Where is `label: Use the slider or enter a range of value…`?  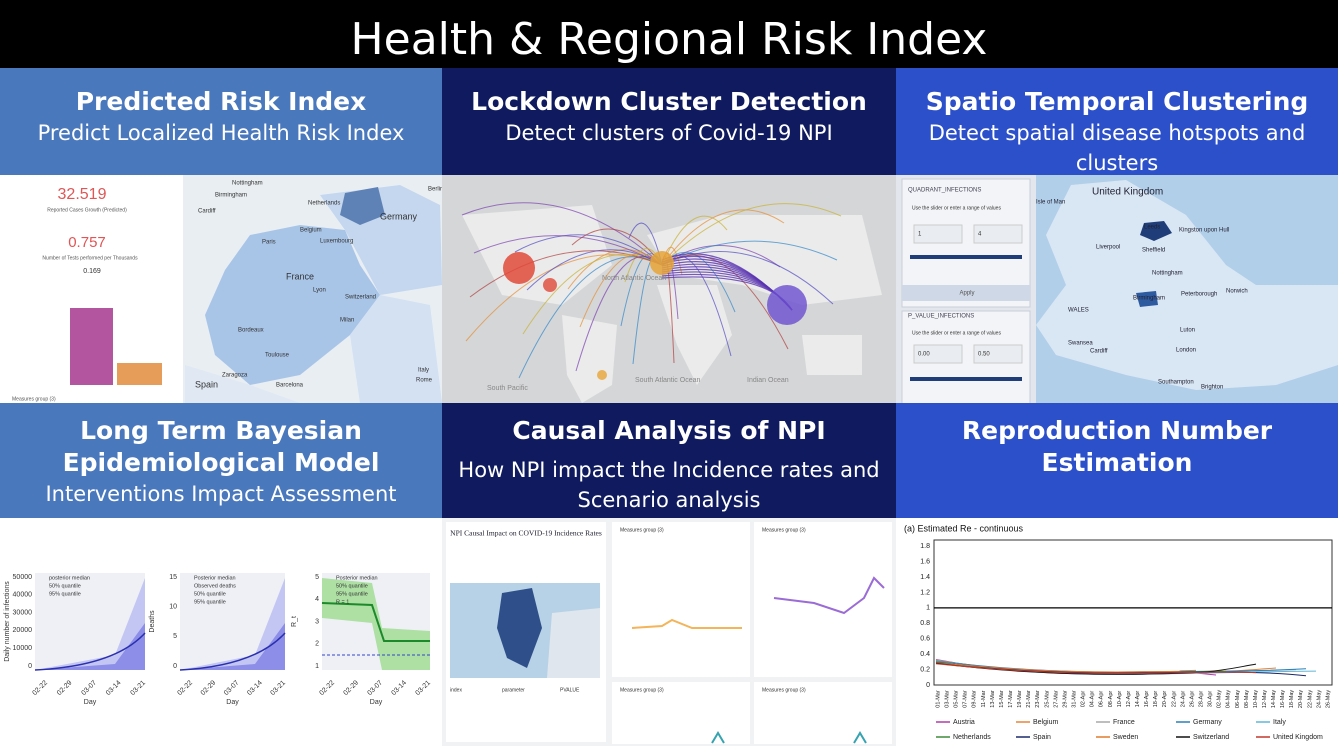 label: Use the slider or enter a range of value… is located at coordinates (956, 333).